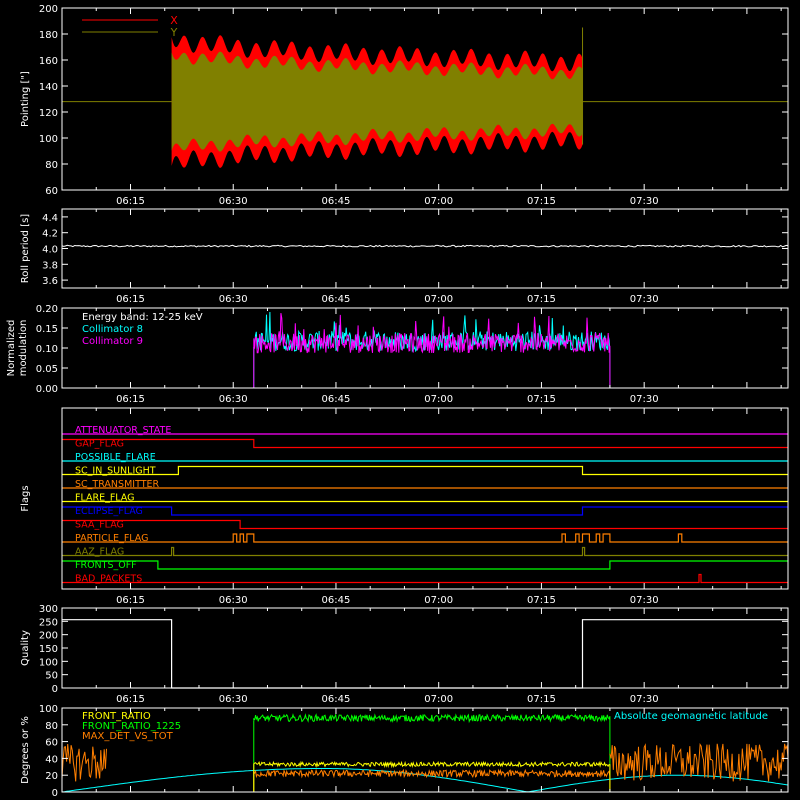  I want to click on flags-xtick-label: 06:30, so click(233, 600).